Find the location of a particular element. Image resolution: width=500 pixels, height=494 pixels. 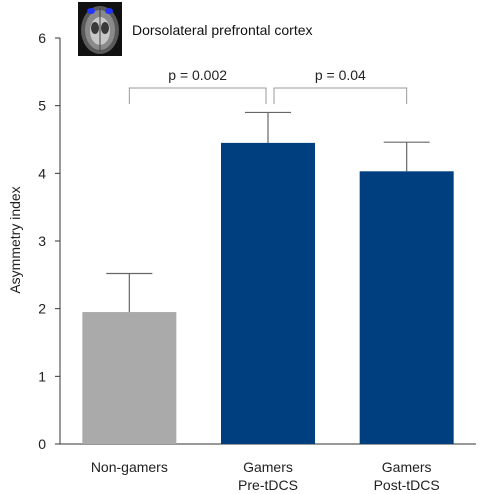

x-category-label: Non-gamers is located at coordinates (129, 467).